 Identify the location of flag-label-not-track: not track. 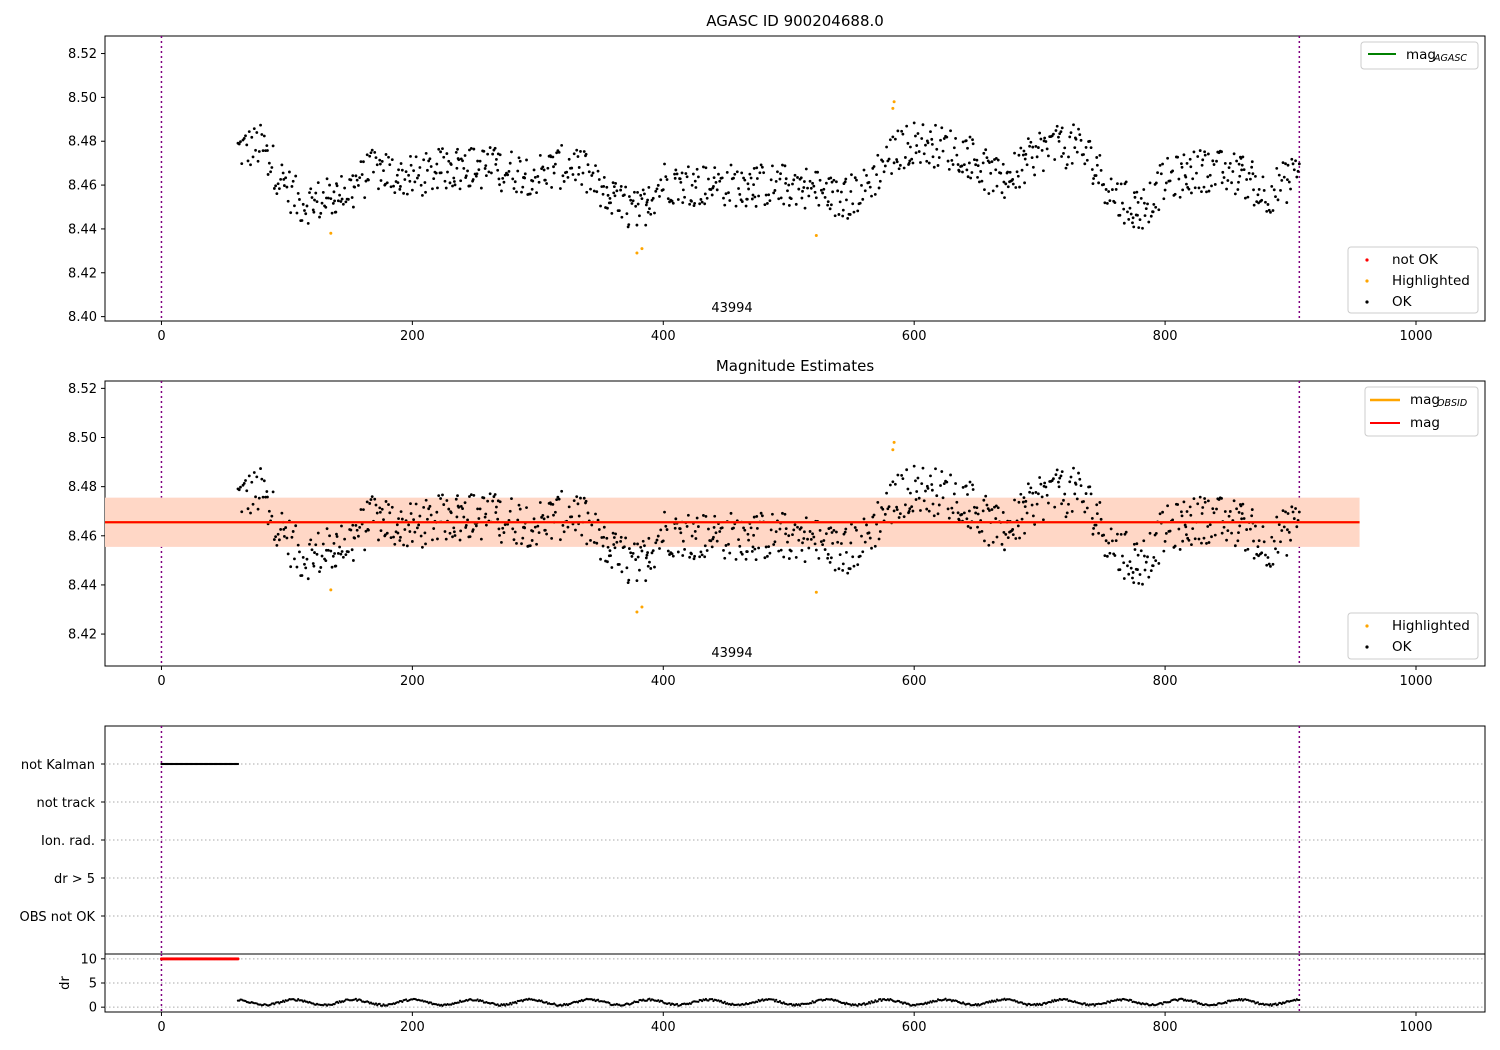
(65, 803).